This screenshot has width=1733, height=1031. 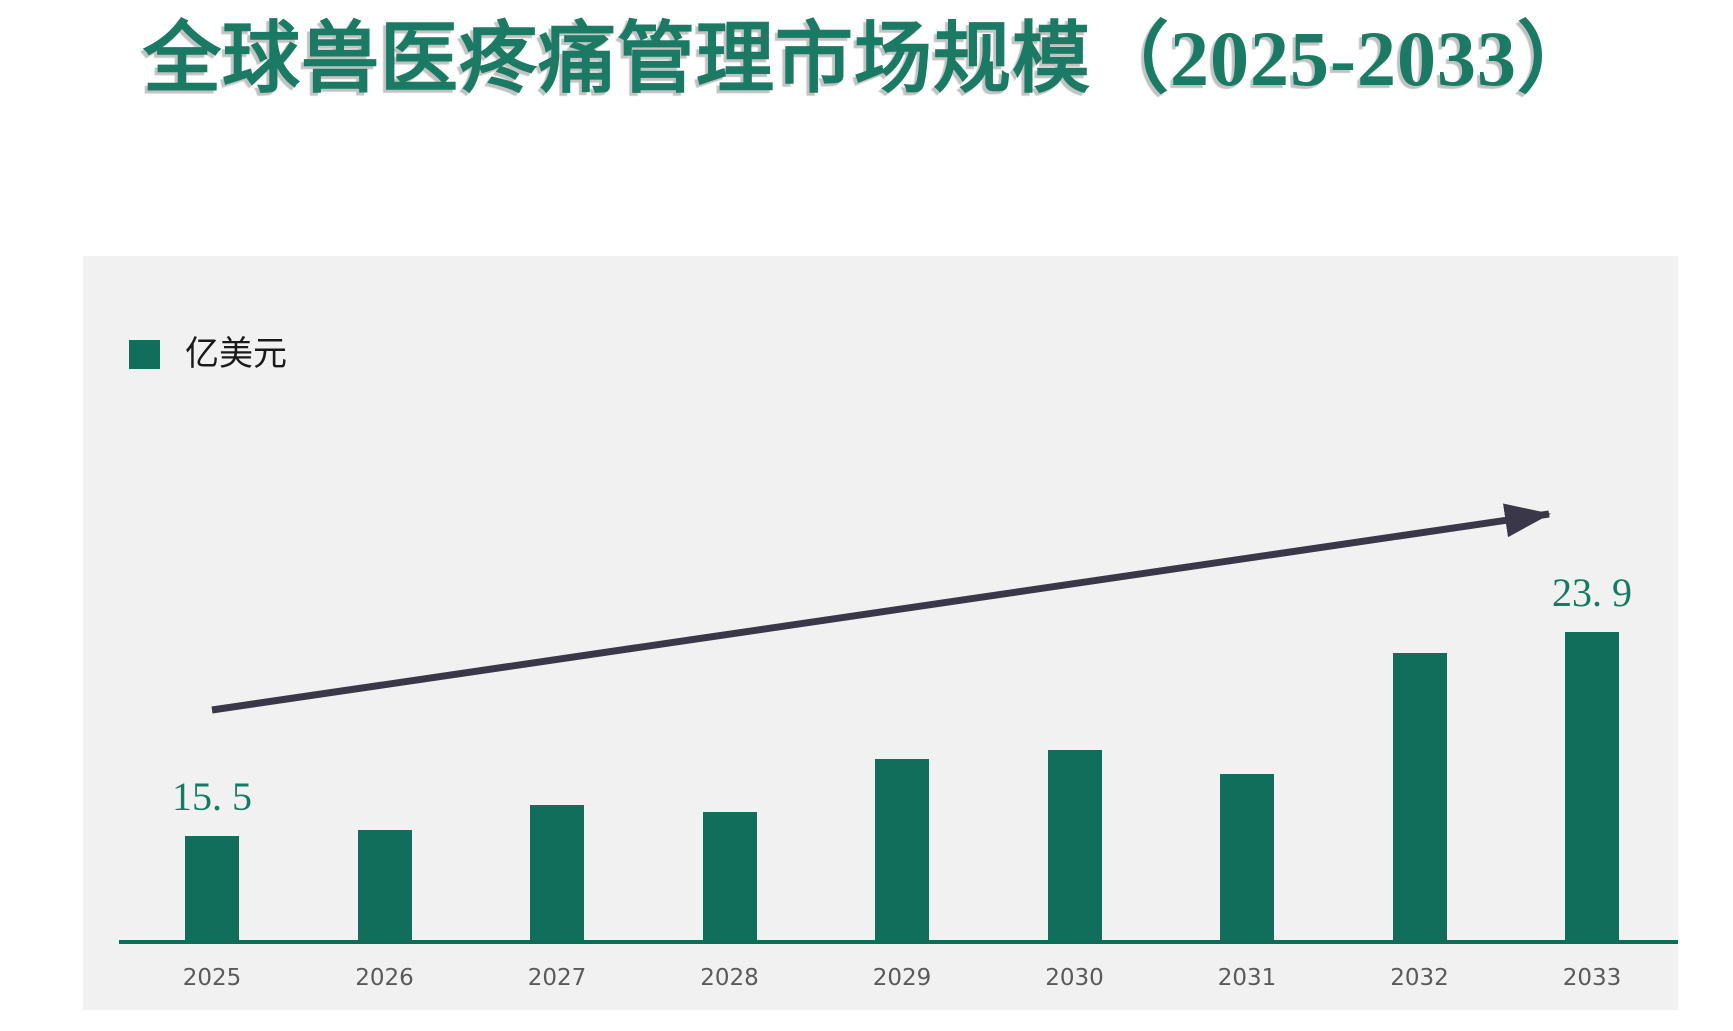 What do you see at coordinates (1247, 859) in the screenshot?
I see `bar-2031` at bounding box center [1247, 859].